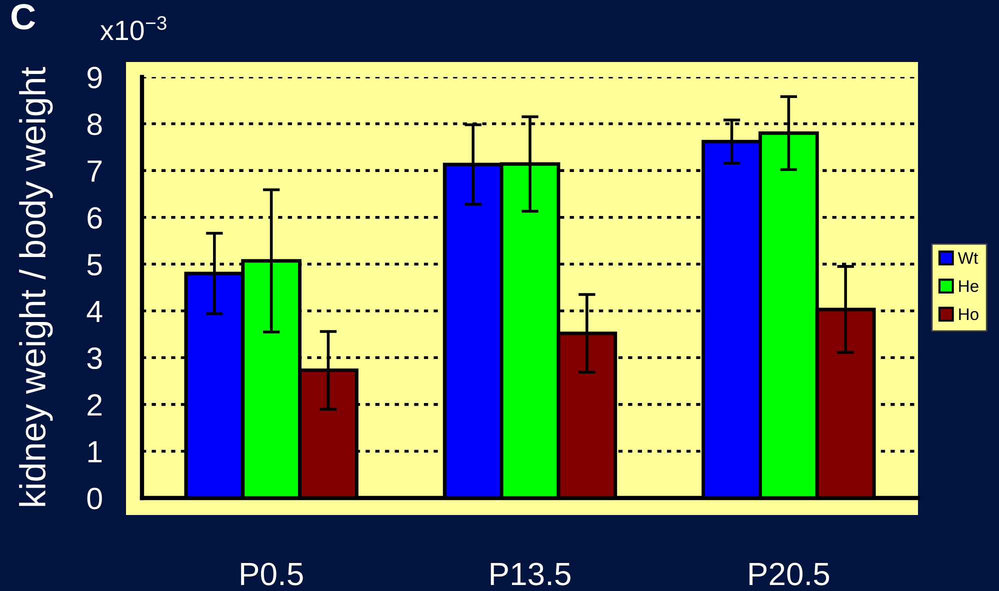 This screenshot has height=591, width=999. Describe the element at coordinates (968, 286) in the screenshot. I see `legend-label: He` at that location.